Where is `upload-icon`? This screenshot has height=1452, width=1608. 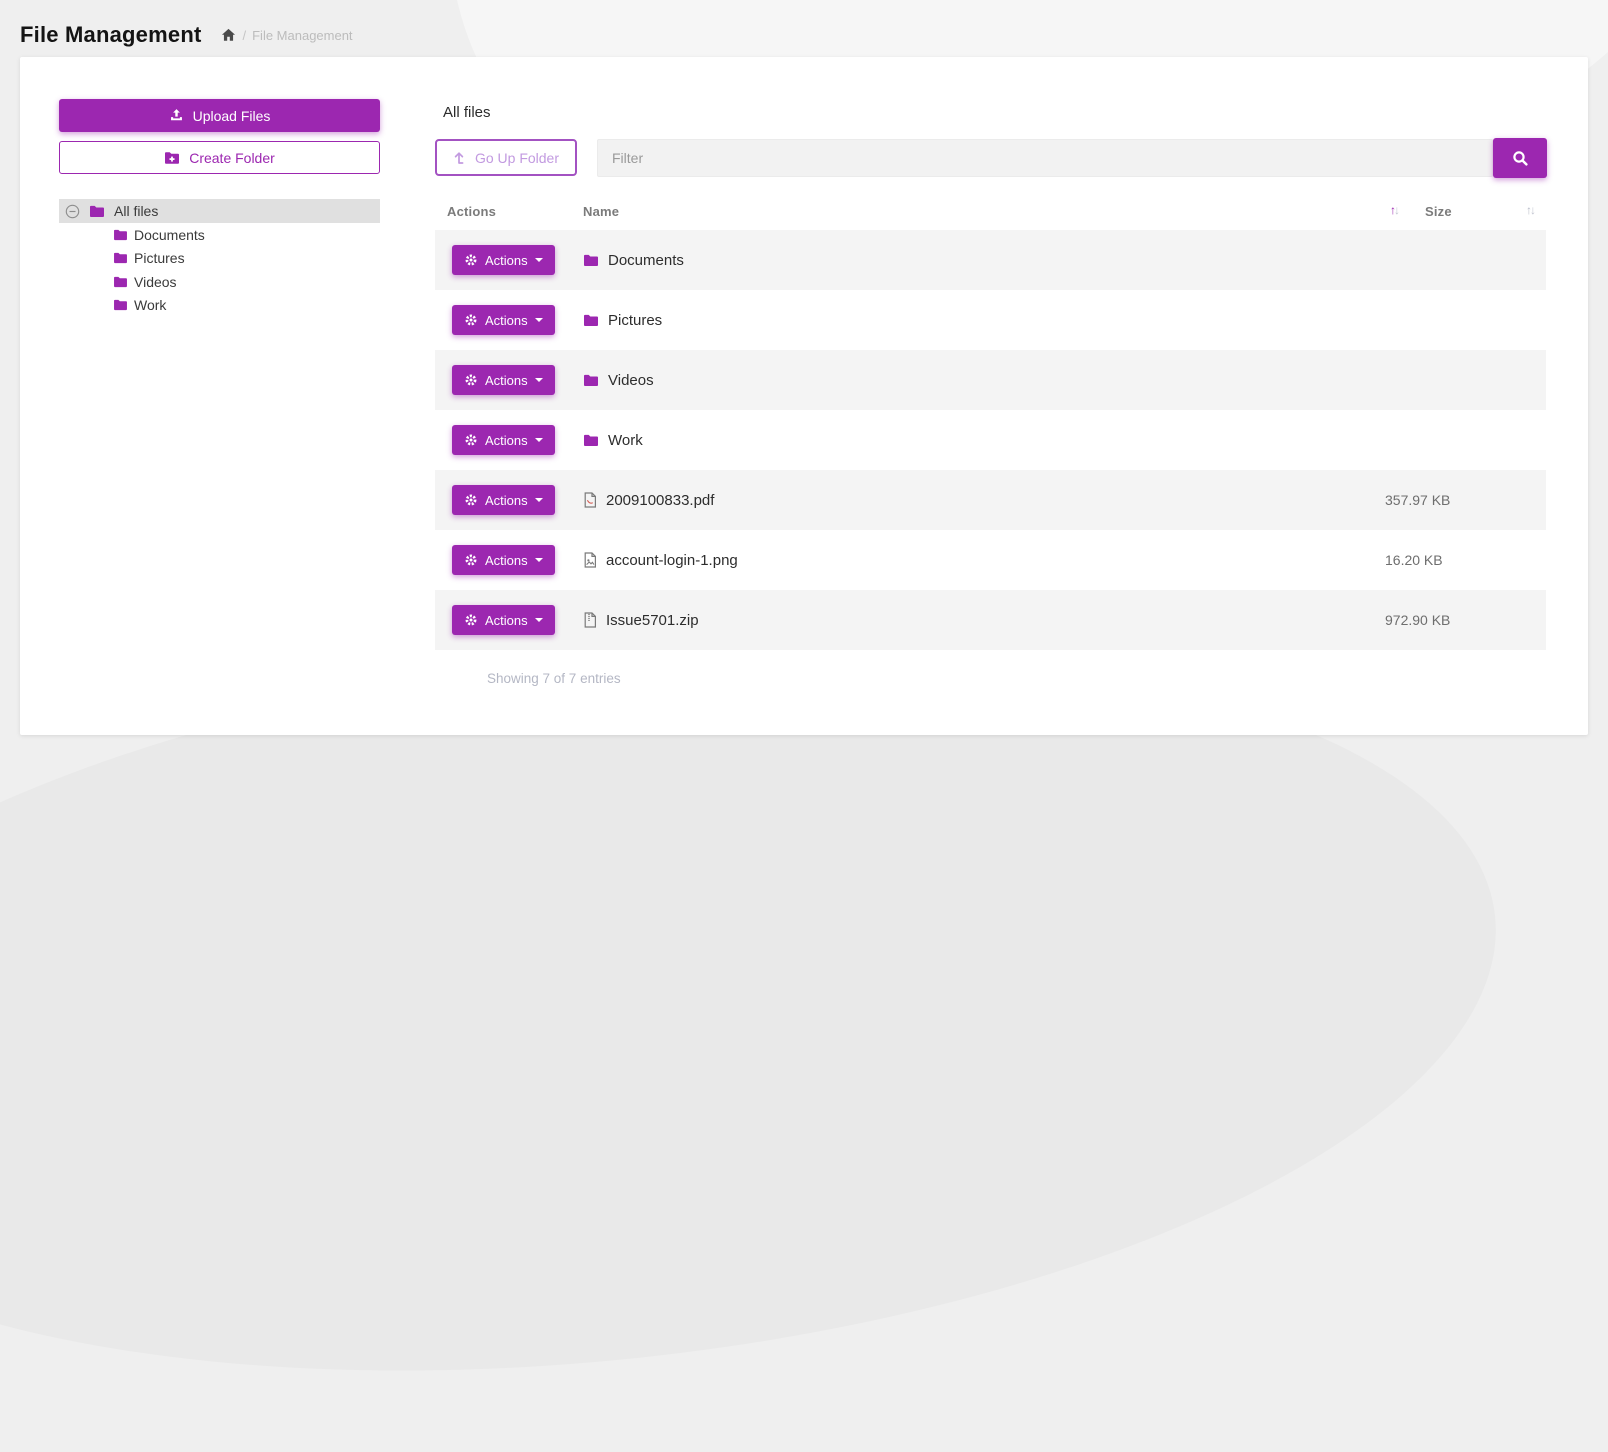
upload-icon is located at coordinates (176, 115).